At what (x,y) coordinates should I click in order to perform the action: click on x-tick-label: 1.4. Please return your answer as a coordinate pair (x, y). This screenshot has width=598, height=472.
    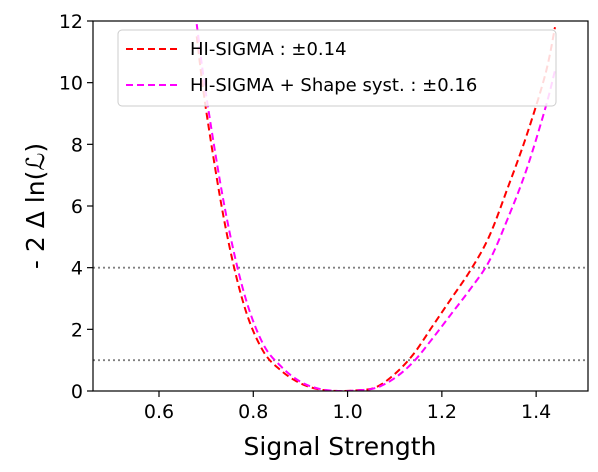
    Looking at the image, I should click on (536, 412).